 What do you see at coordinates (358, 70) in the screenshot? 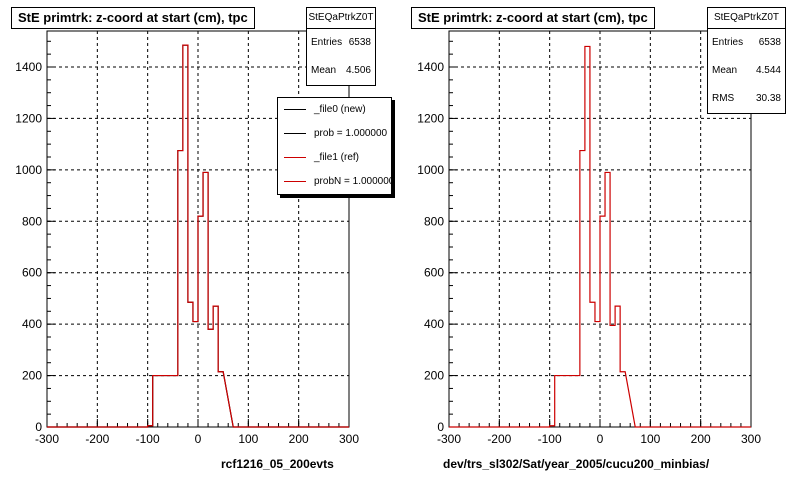
I see `left-stats-mean-value: 4.506` at bounding box center [358, 70].